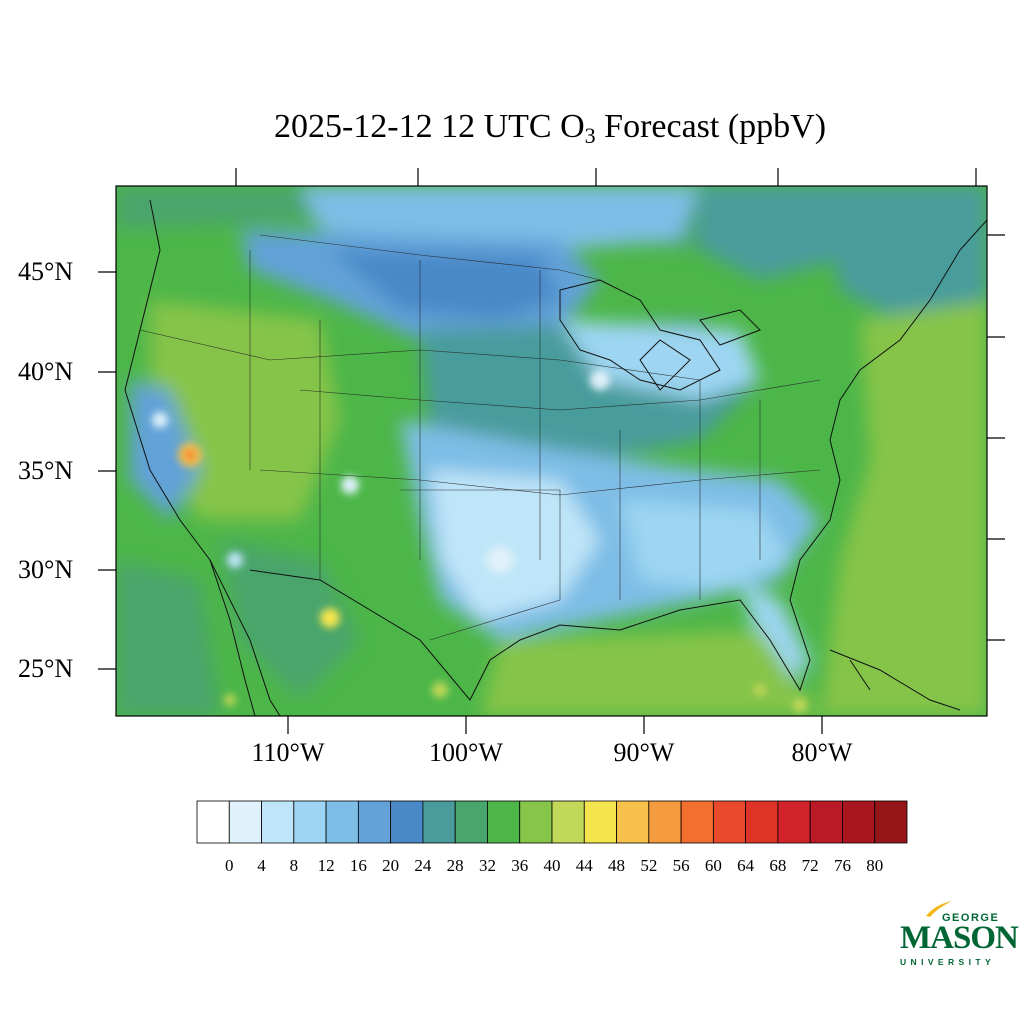  Describe the element at coordinates (466, 752) in the screenshot. I see `lon-label-100w: 100°W` at that location.